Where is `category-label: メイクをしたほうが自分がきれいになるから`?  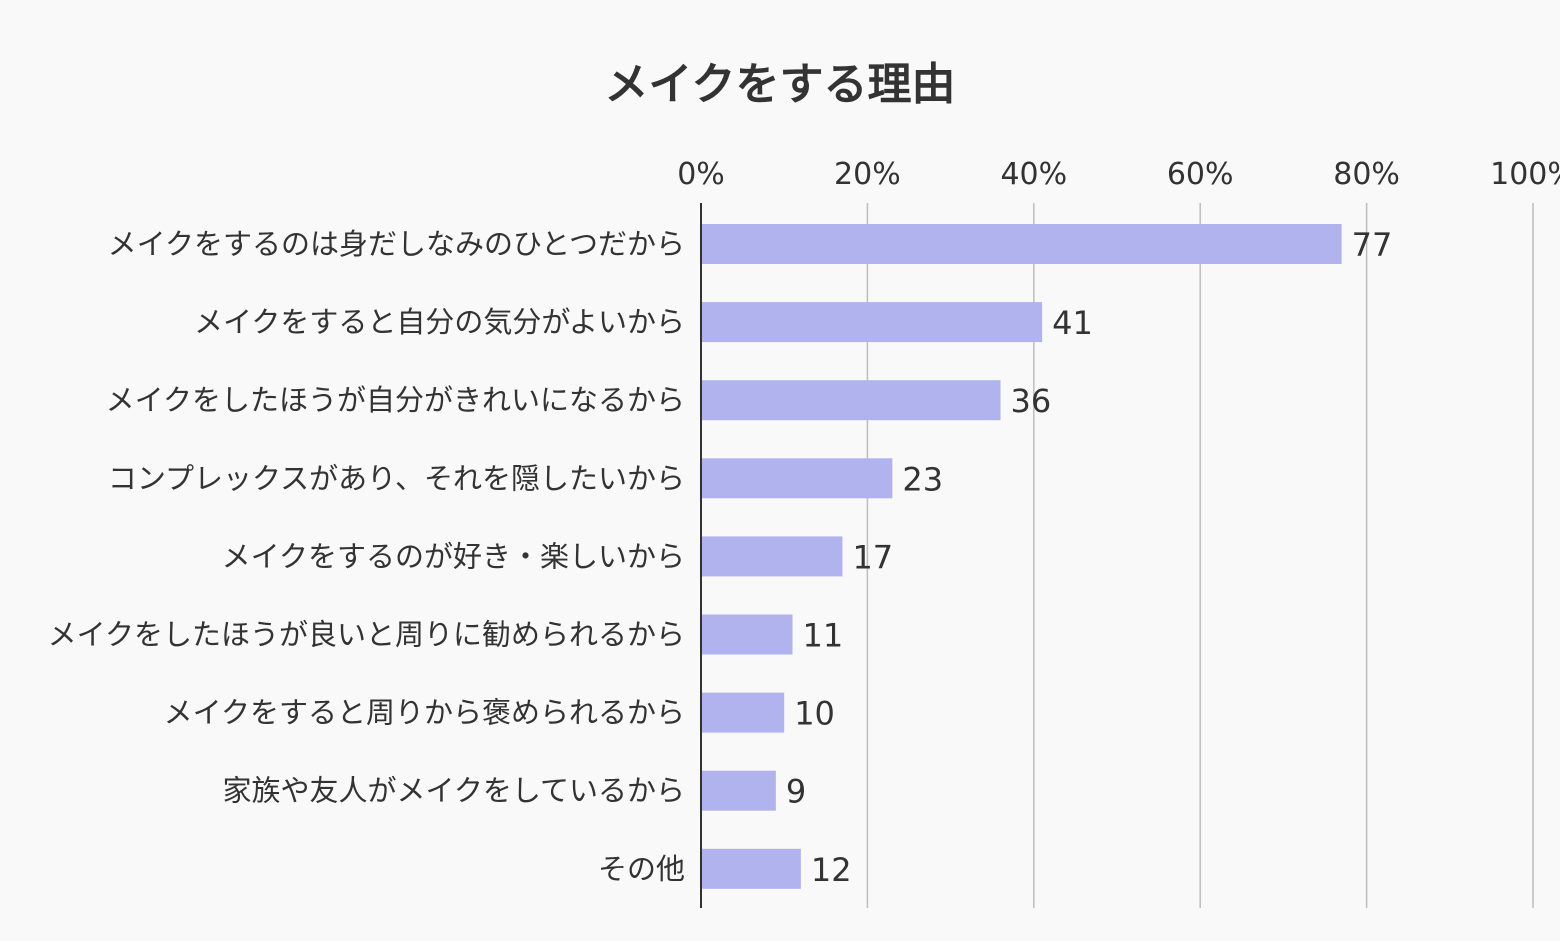 category-label: メイクをしたほうが自分がきれいになるから is located at coordinates (395, 400).